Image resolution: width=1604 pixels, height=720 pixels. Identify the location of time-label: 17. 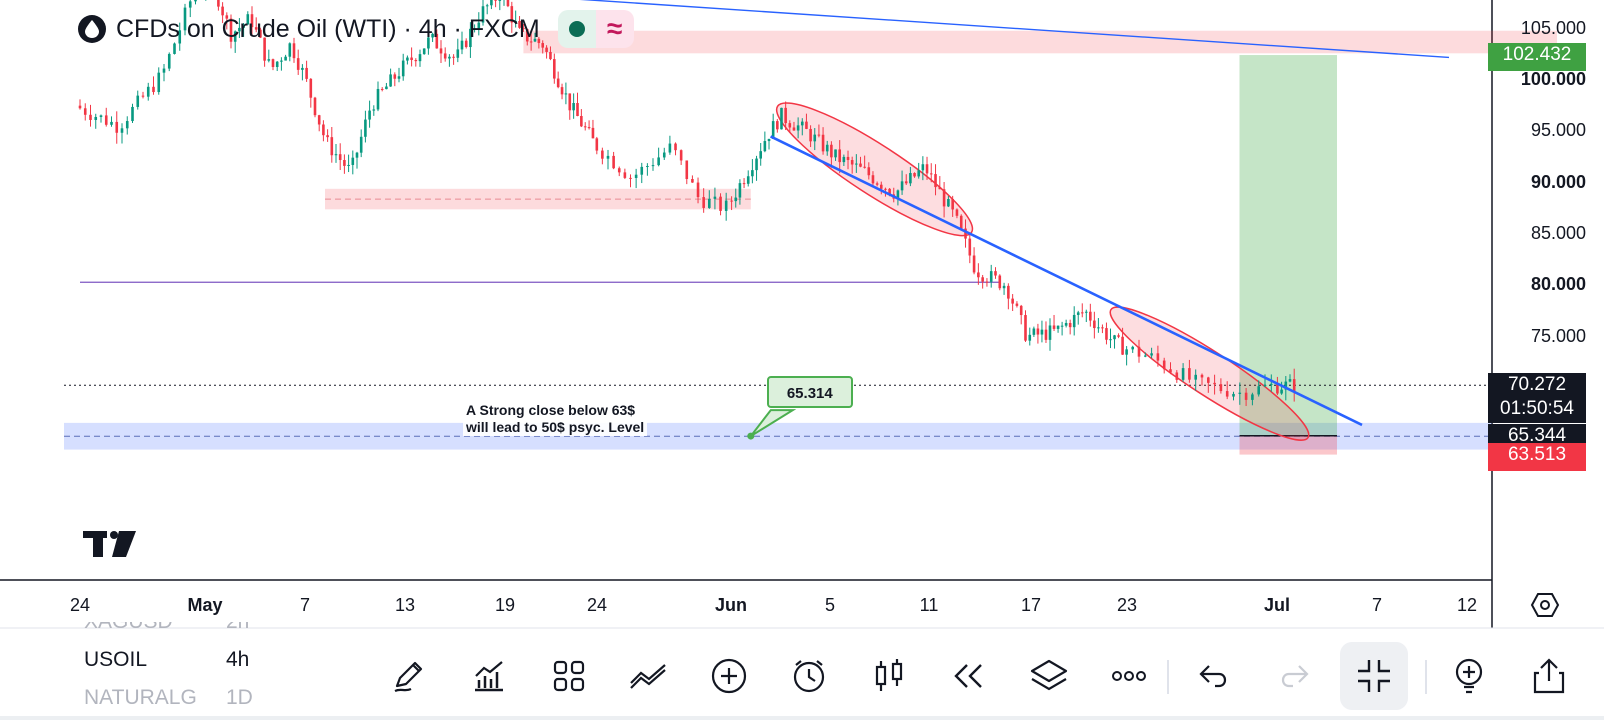
(1031, 605).